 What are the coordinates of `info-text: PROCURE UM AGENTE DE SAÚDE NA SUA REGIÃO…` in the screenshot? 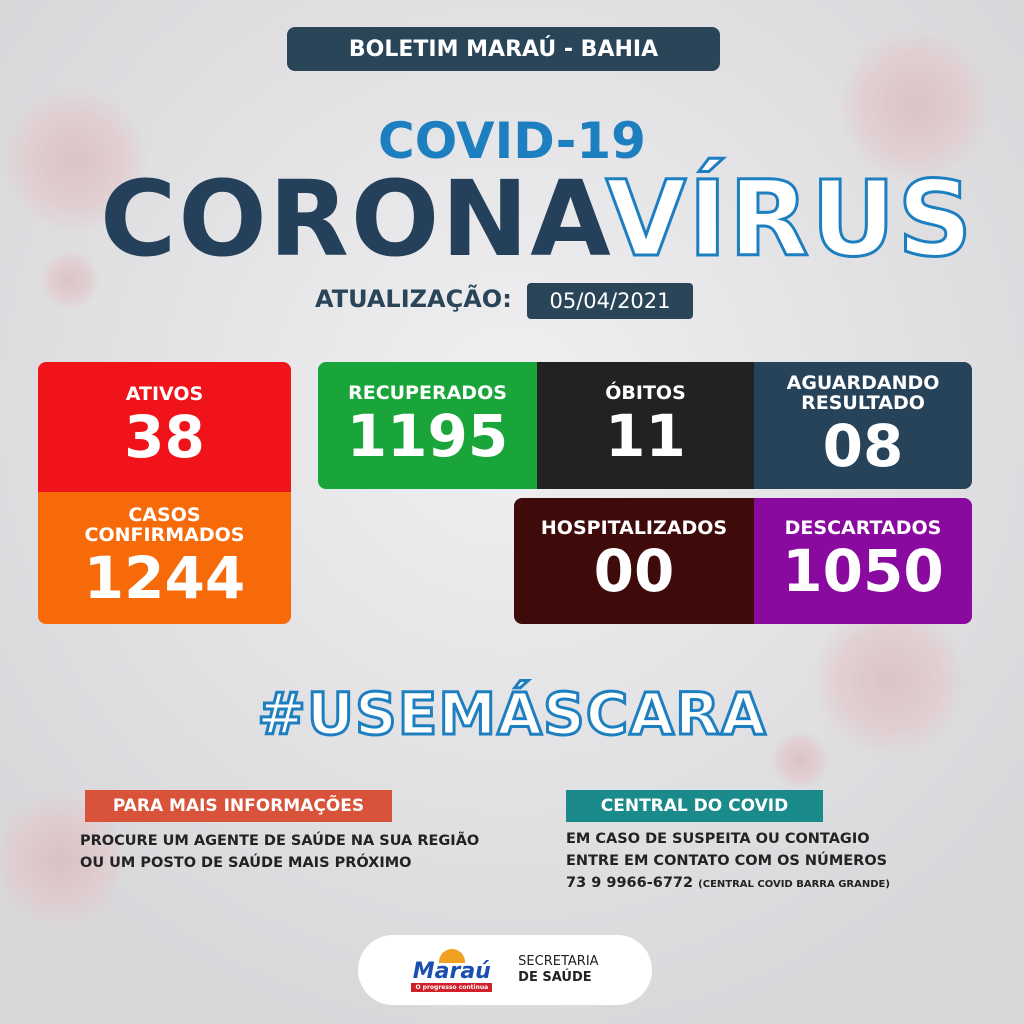 It's located at (279, 852).